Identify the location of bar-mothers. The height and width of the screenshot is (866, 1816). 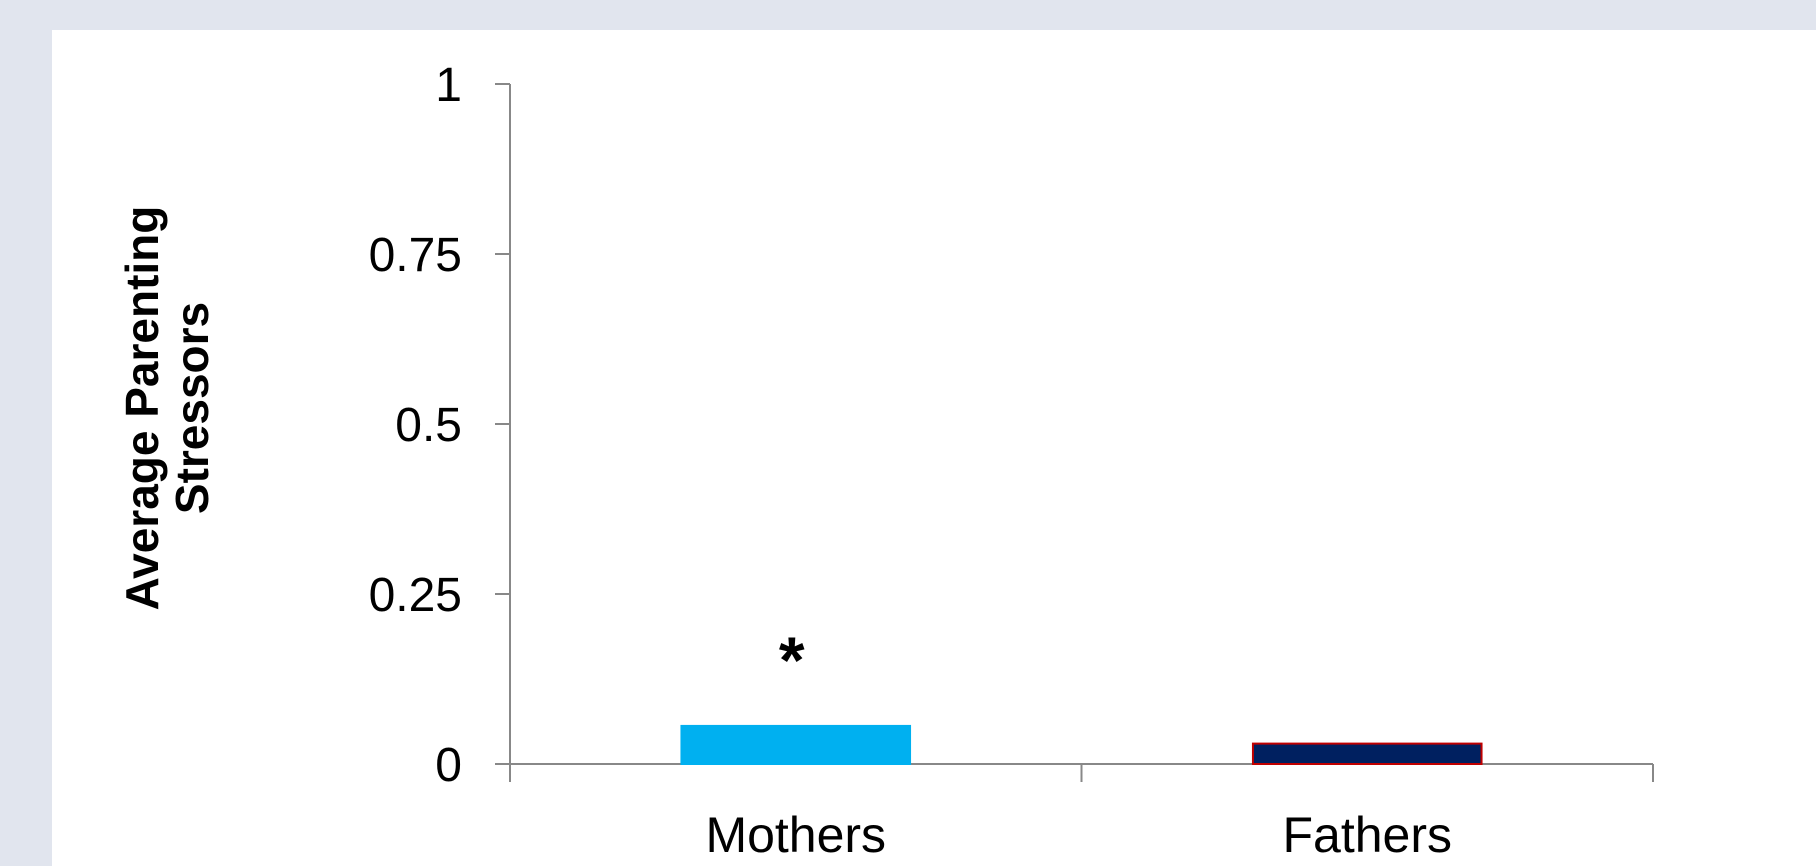
(796, 744).